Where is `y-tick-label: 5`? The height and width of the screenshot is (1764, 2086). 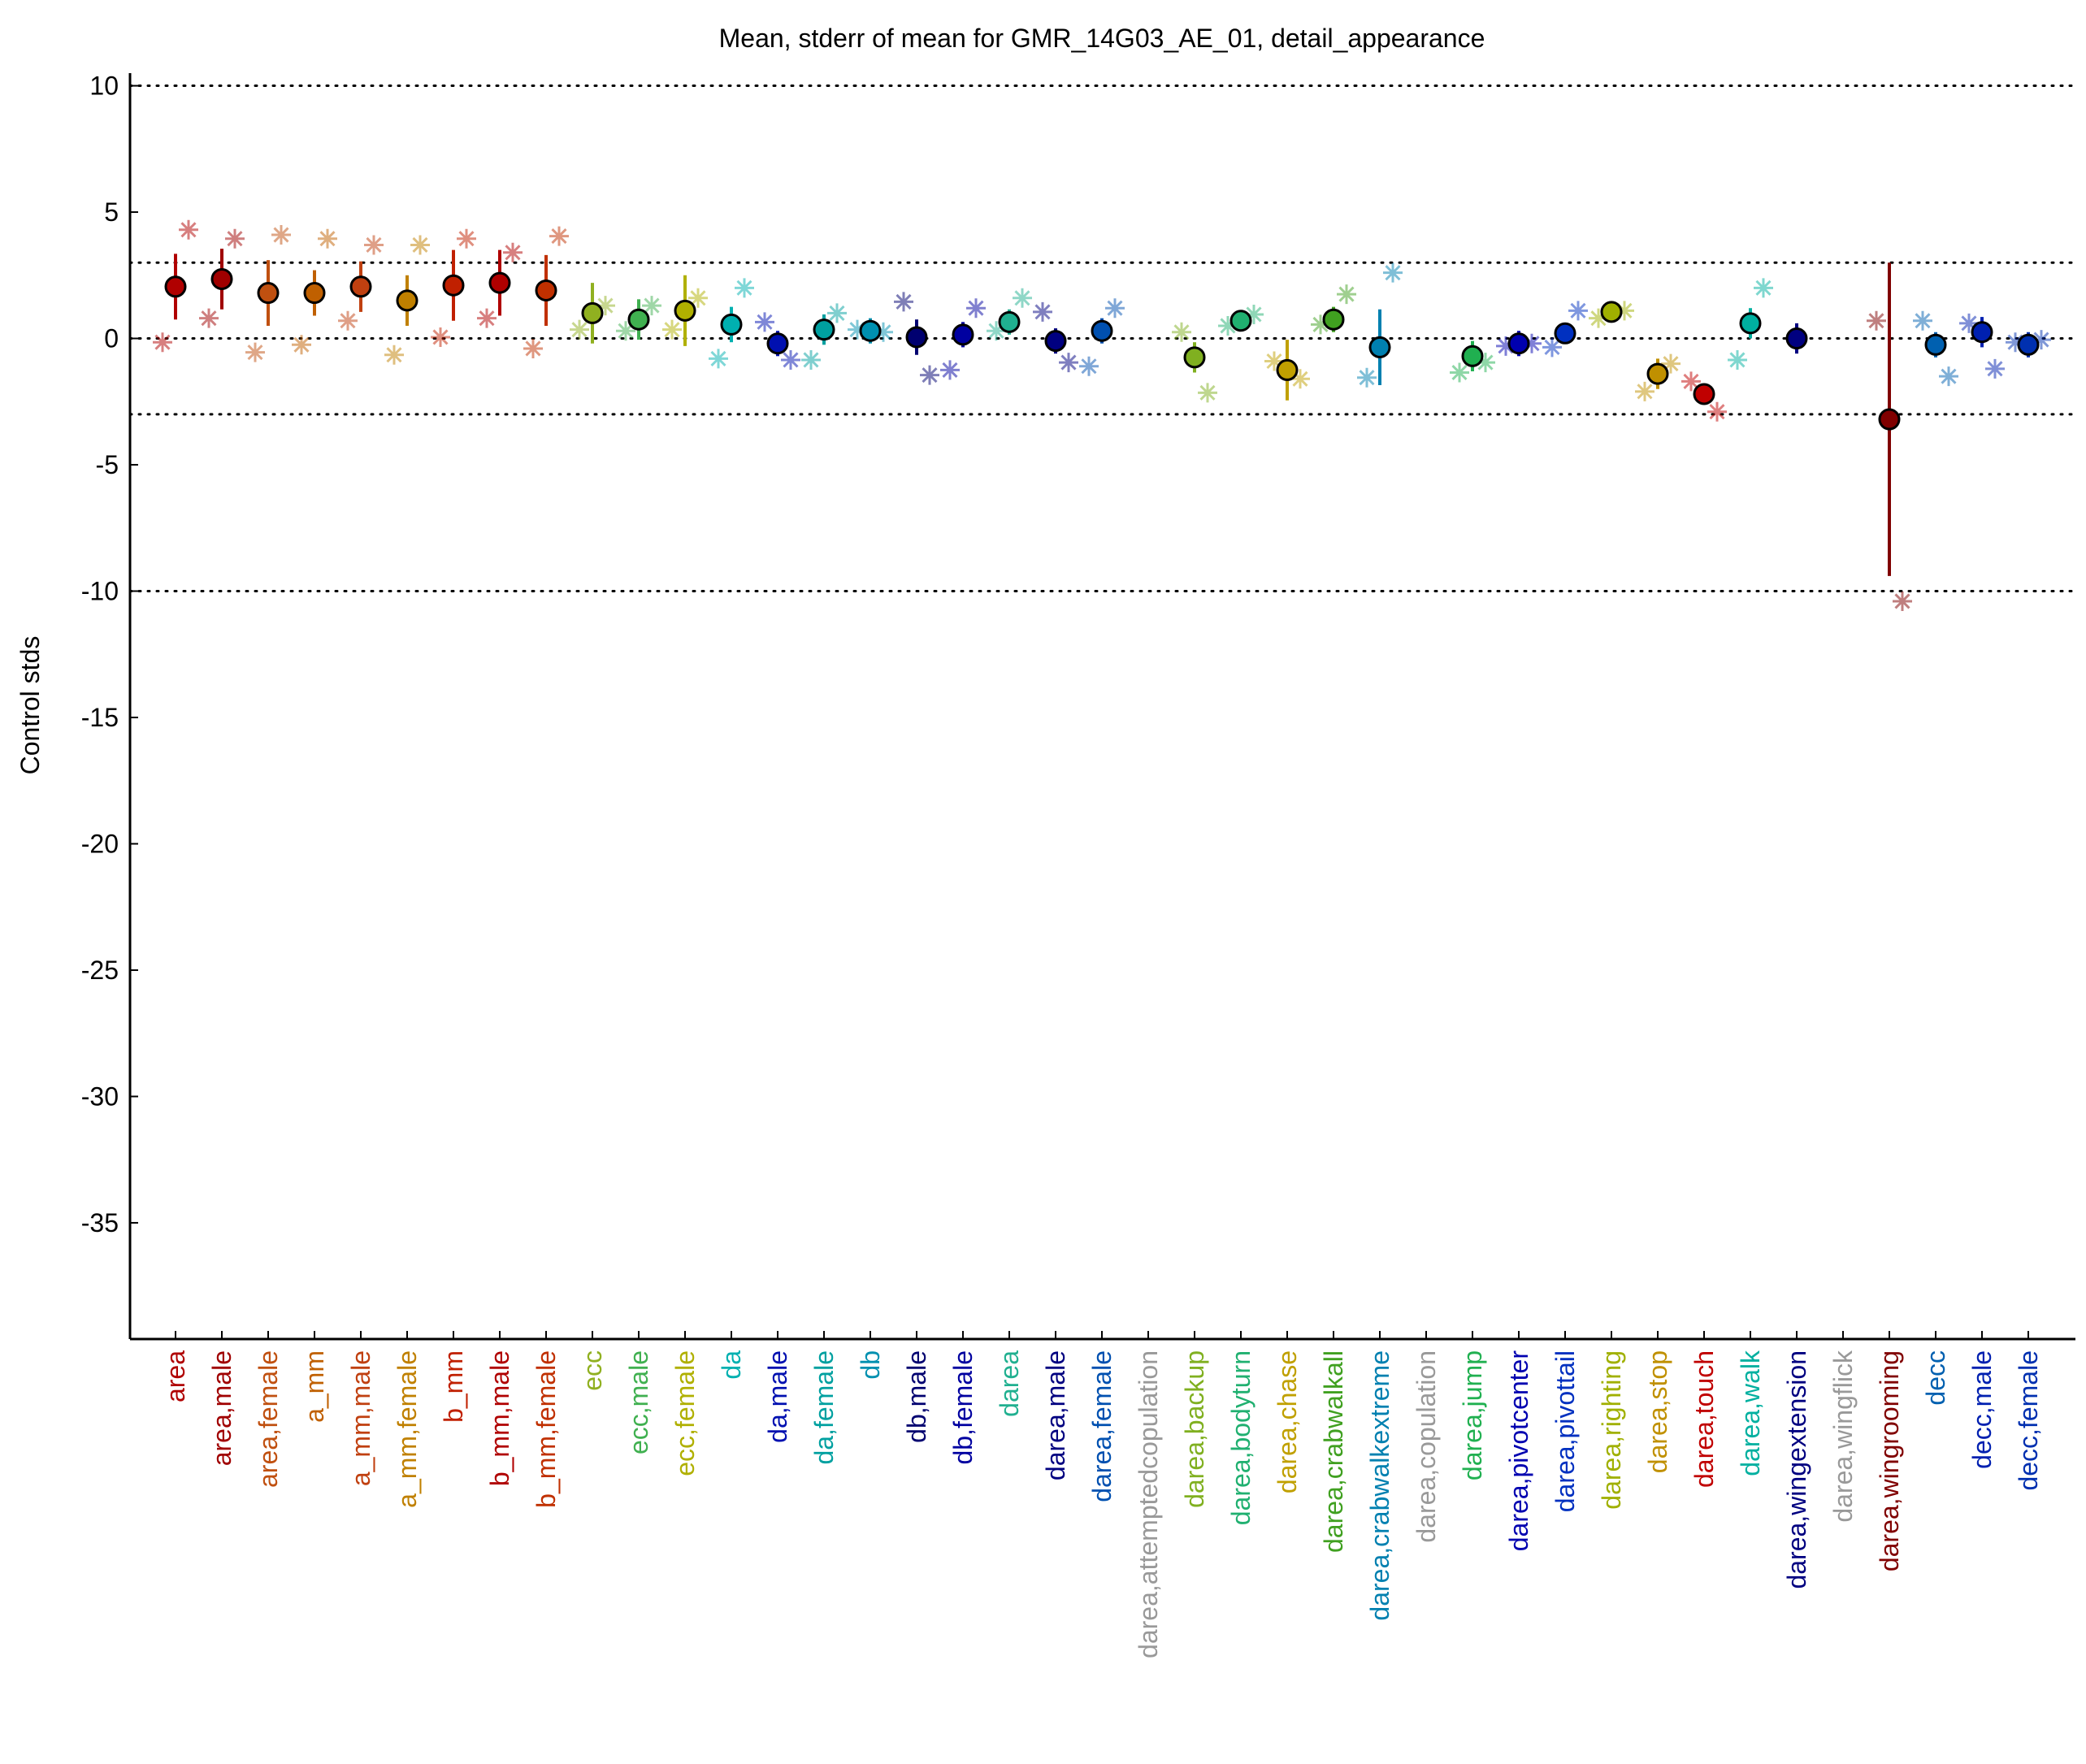 y-tick-label: 5 is located at coordinates (111, 212).